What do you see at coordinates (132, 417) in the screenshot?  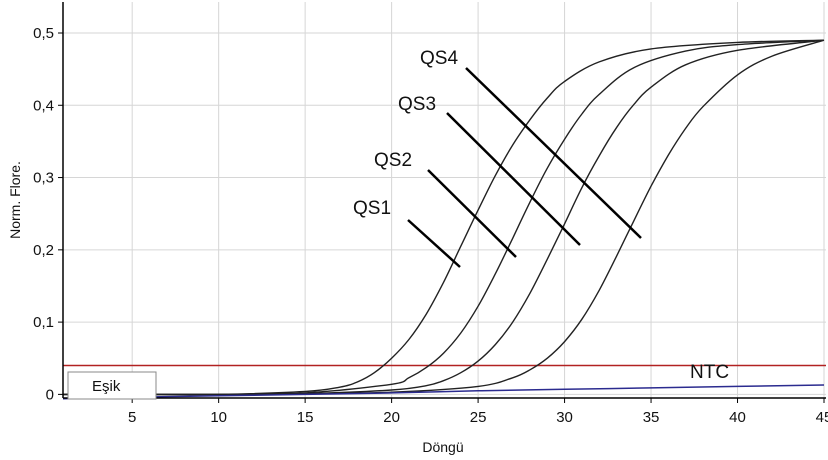 I see `x-tick-label-5: 5` at bounding box center [132, 417].